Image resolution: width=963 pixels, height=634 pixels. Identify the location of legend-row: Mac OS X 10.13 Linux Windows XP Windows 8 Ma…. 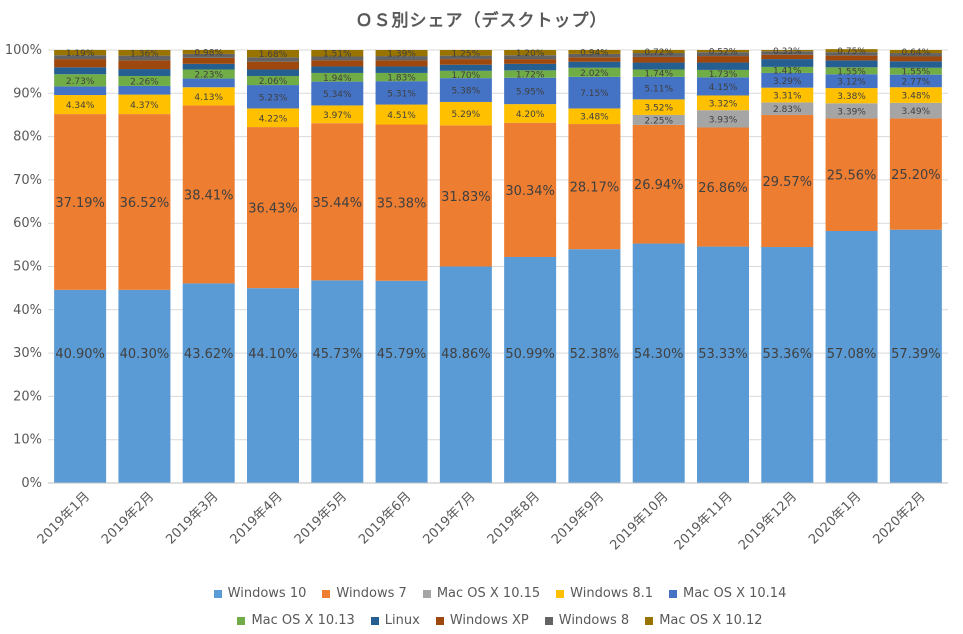
(500, 620).